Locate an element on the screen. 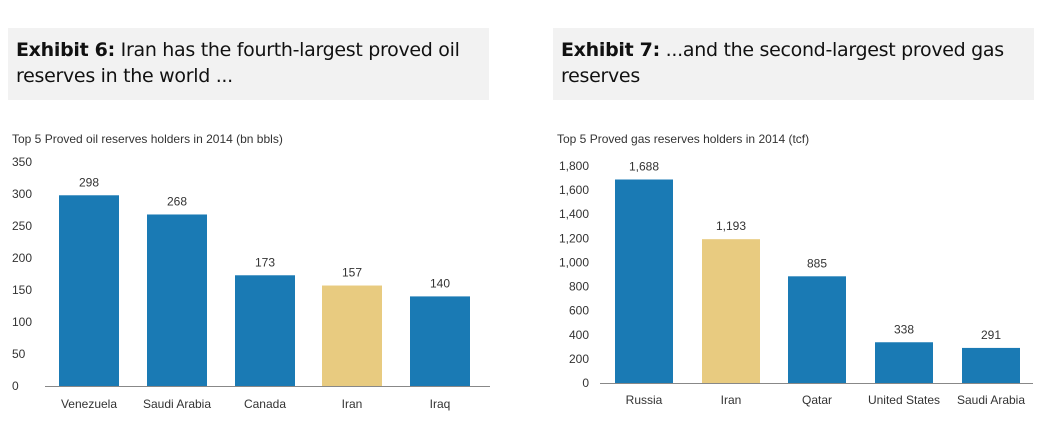 The image size is (1056, 437). exhibit-6-label: Exhibit 6: is located at coordinates (65, 50).